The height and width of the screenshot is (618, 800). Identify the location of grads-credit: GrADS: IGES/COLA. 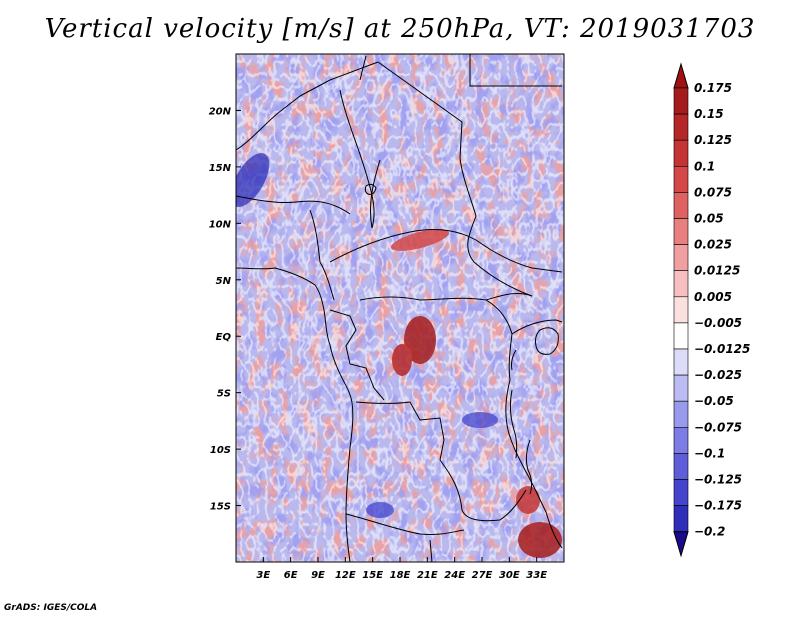
(51, 608).